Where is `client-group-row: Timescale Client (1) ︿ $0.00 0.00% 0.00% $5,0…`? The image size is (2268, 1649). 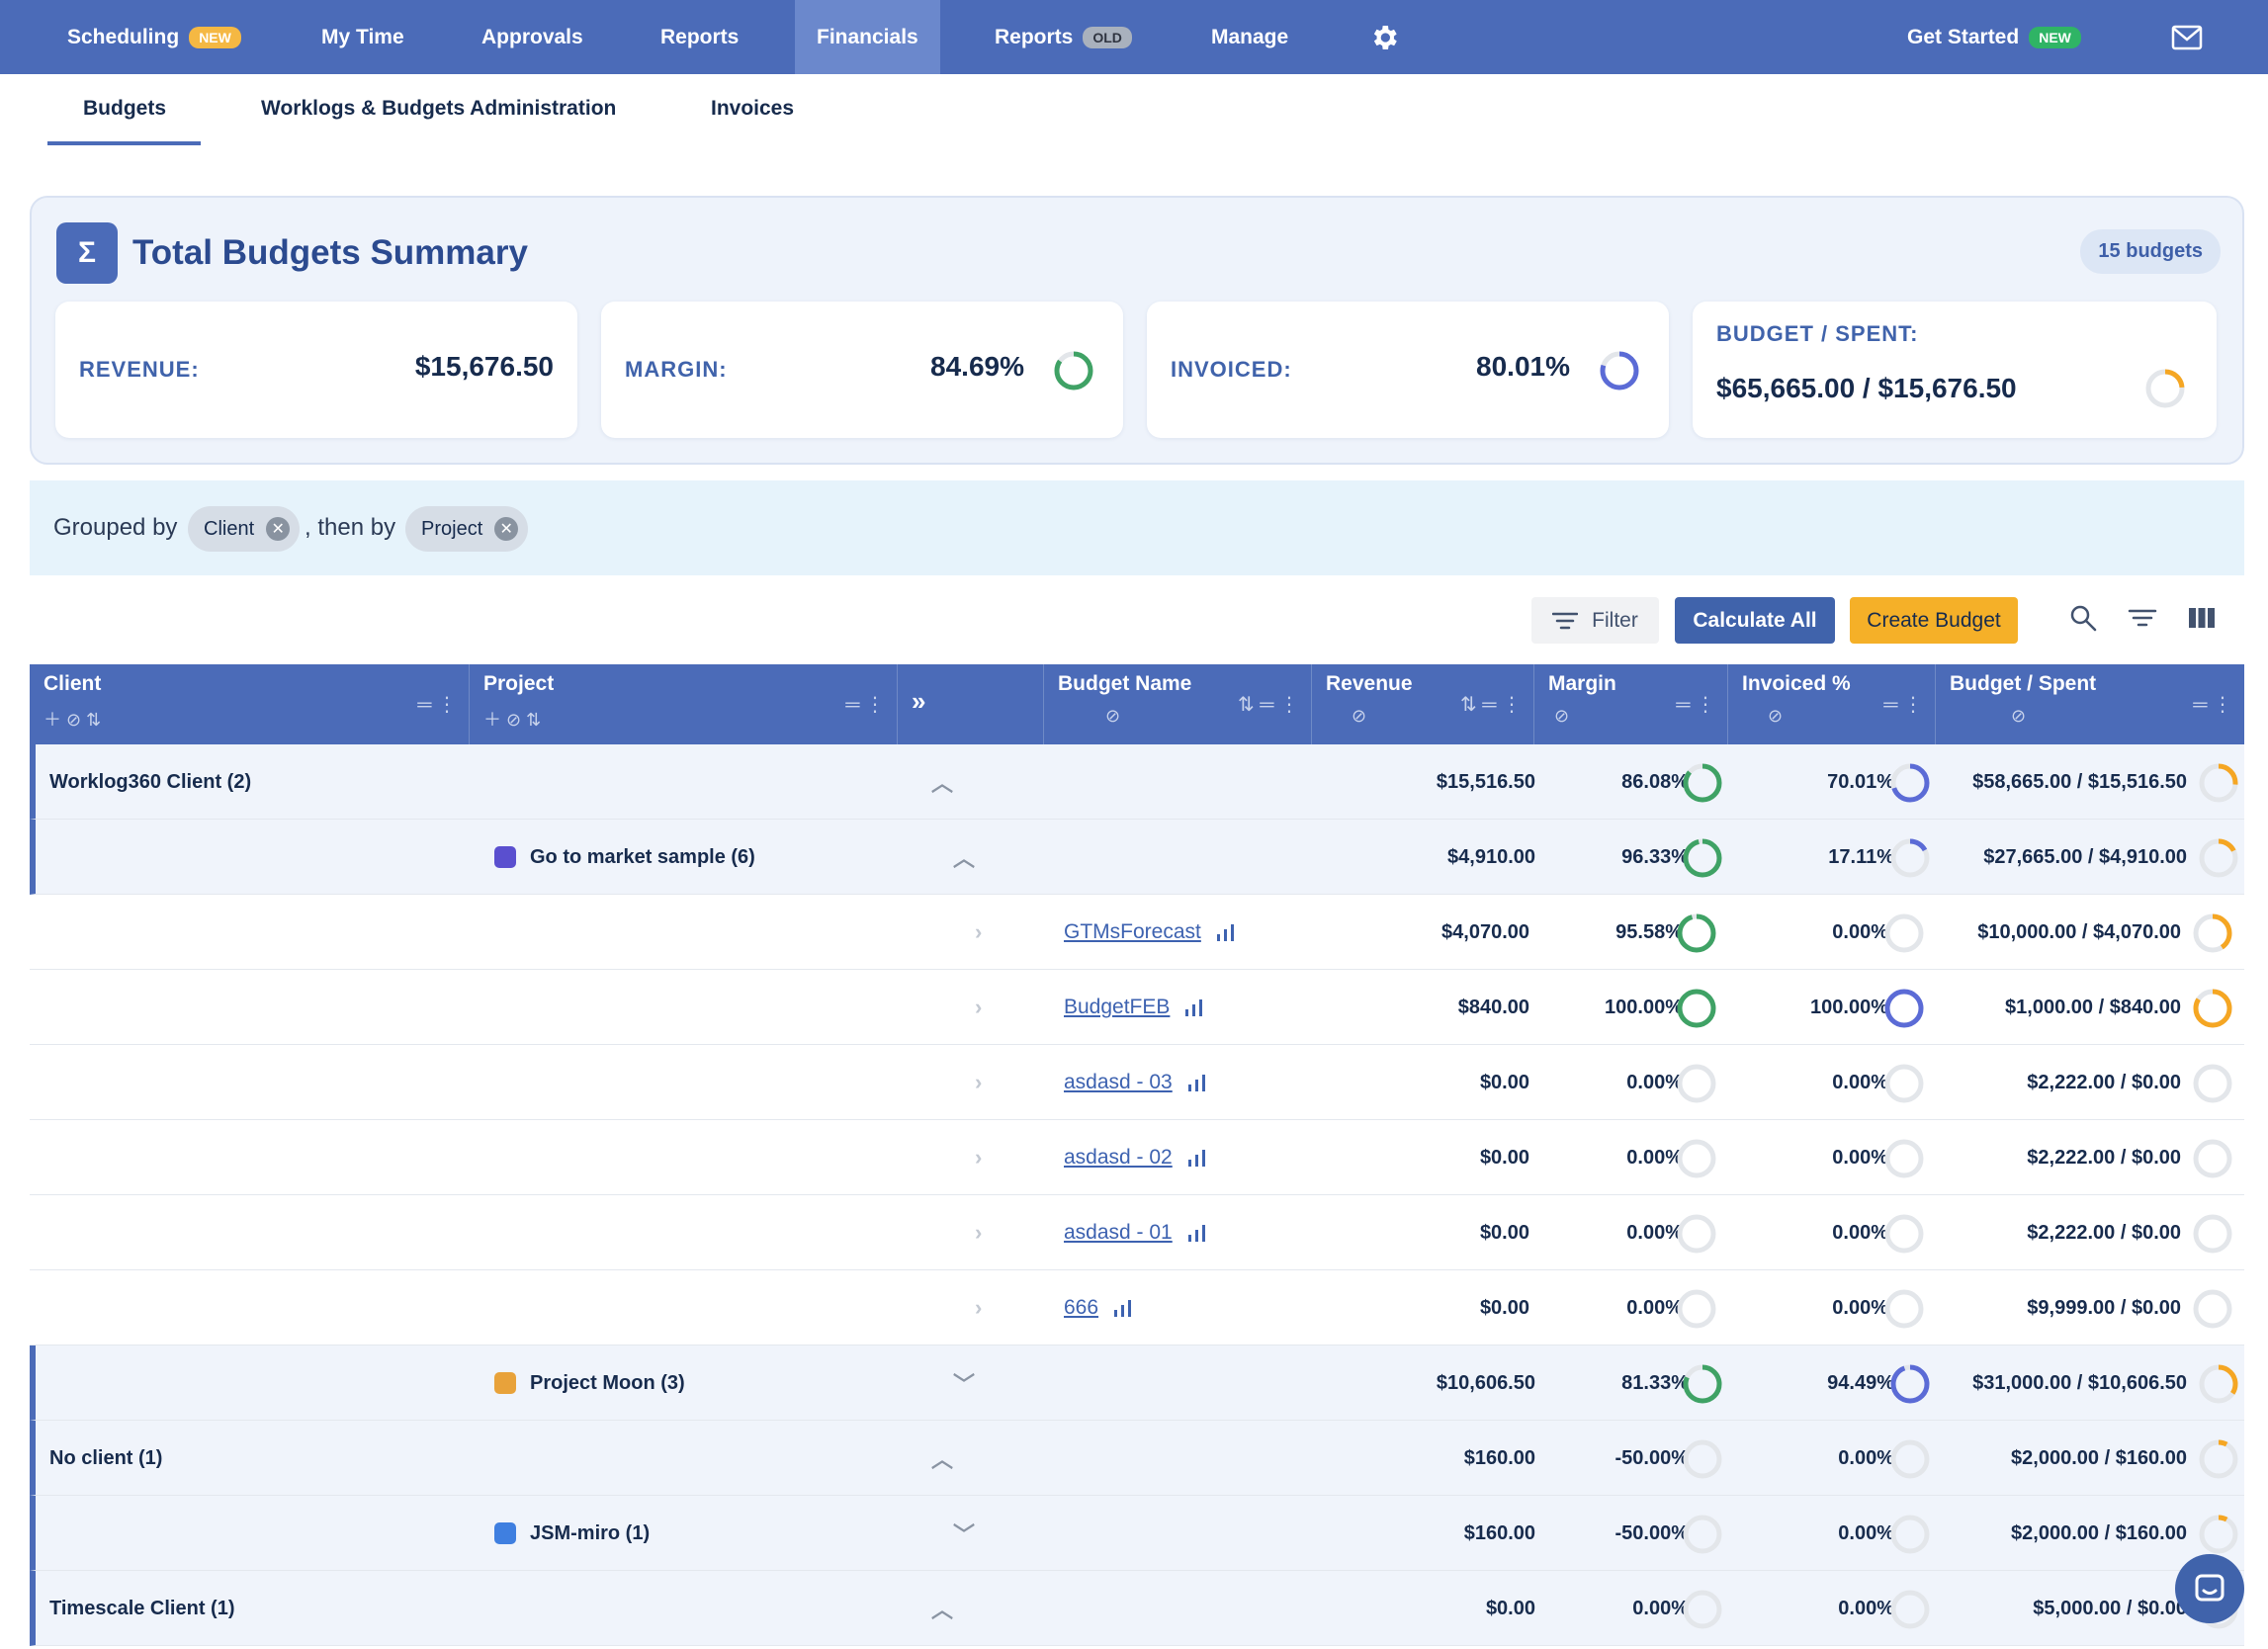
client-group-row: Timescale Client (1) ︿ $0.00 0.00% 0.00% $5,0… is located at coordinates (1137, 1608).